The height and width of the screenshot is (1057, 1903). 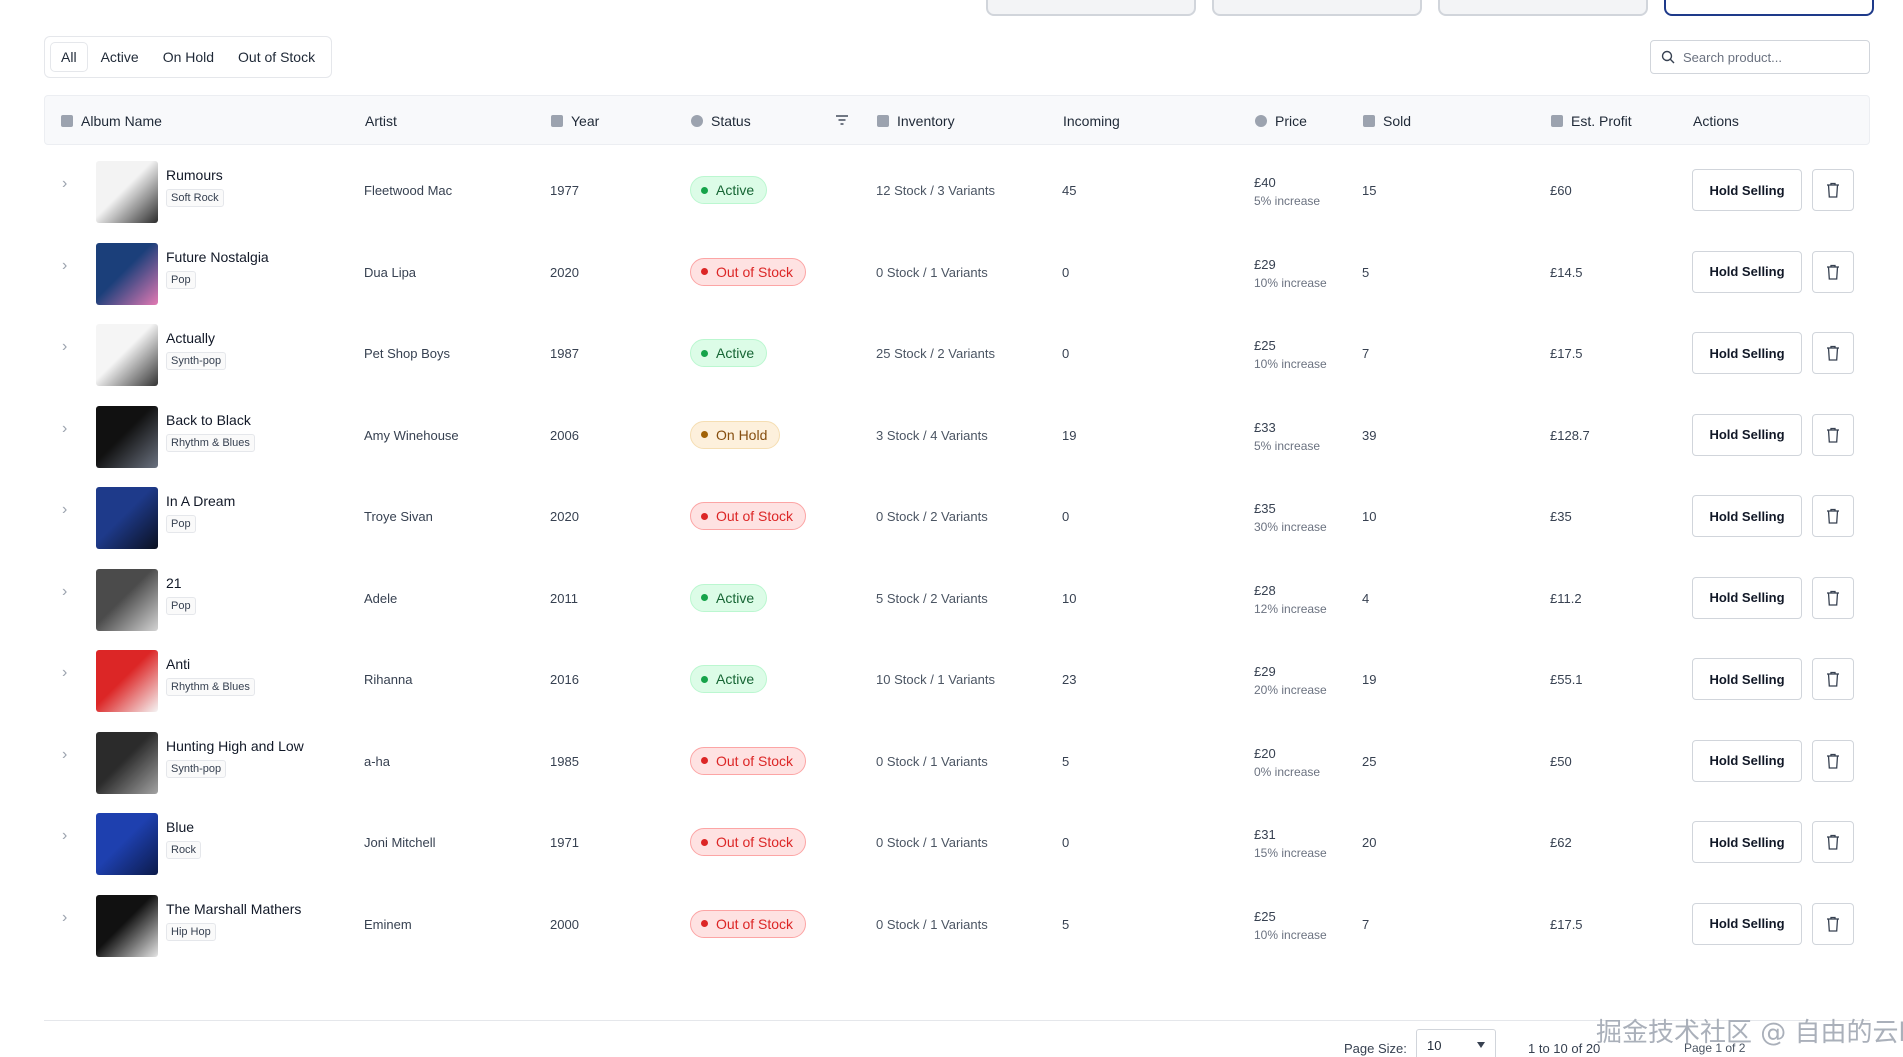 What do you see at coordinates (575, 121) in the screenshot?
I see `col-year: Year` at bounding box center [575, 121].